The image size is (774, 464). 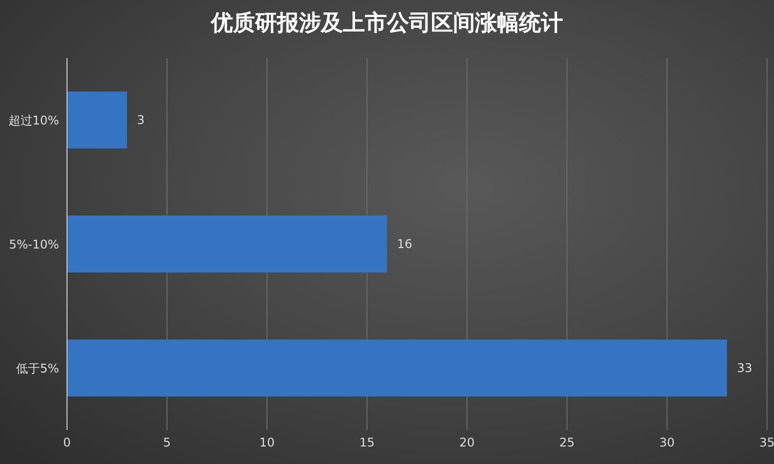 I want to click on x-tick-label: 5, so click(x=167, y=443).